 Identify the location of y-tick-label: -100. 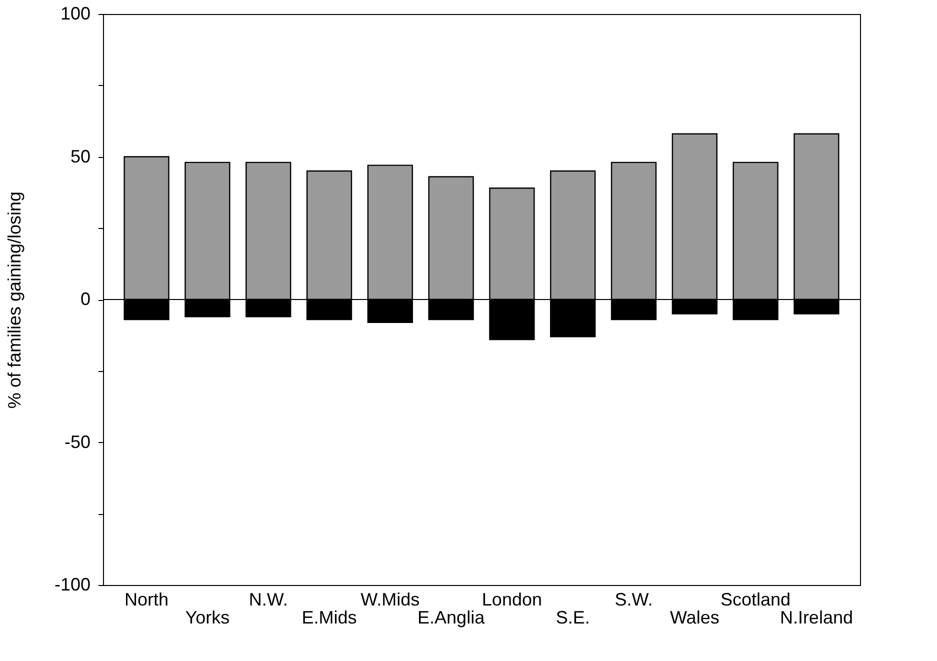
(72, 584).